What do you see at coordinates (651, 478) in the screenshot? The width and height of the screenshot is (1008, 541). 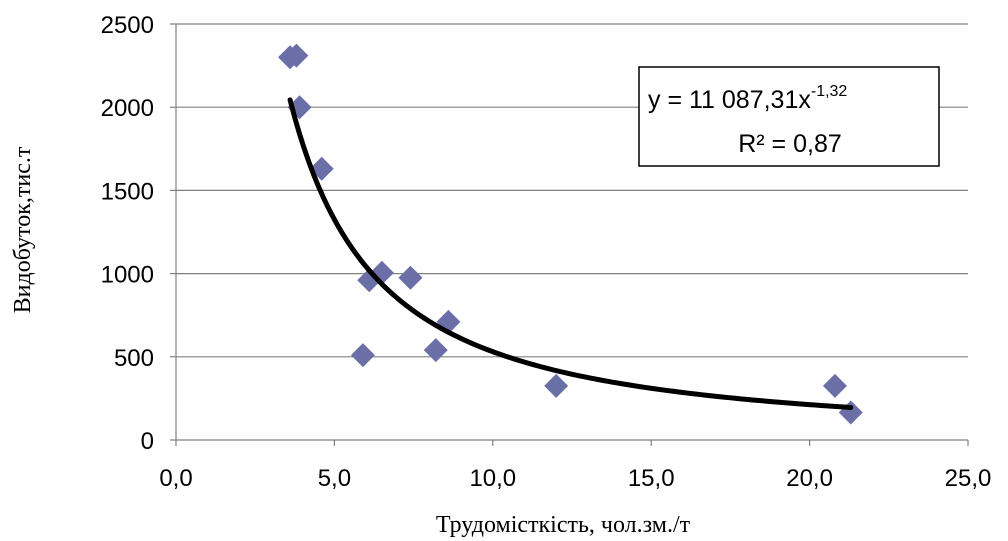 I see `x-tick-label: 15,0` at bounding box center [651, 478].